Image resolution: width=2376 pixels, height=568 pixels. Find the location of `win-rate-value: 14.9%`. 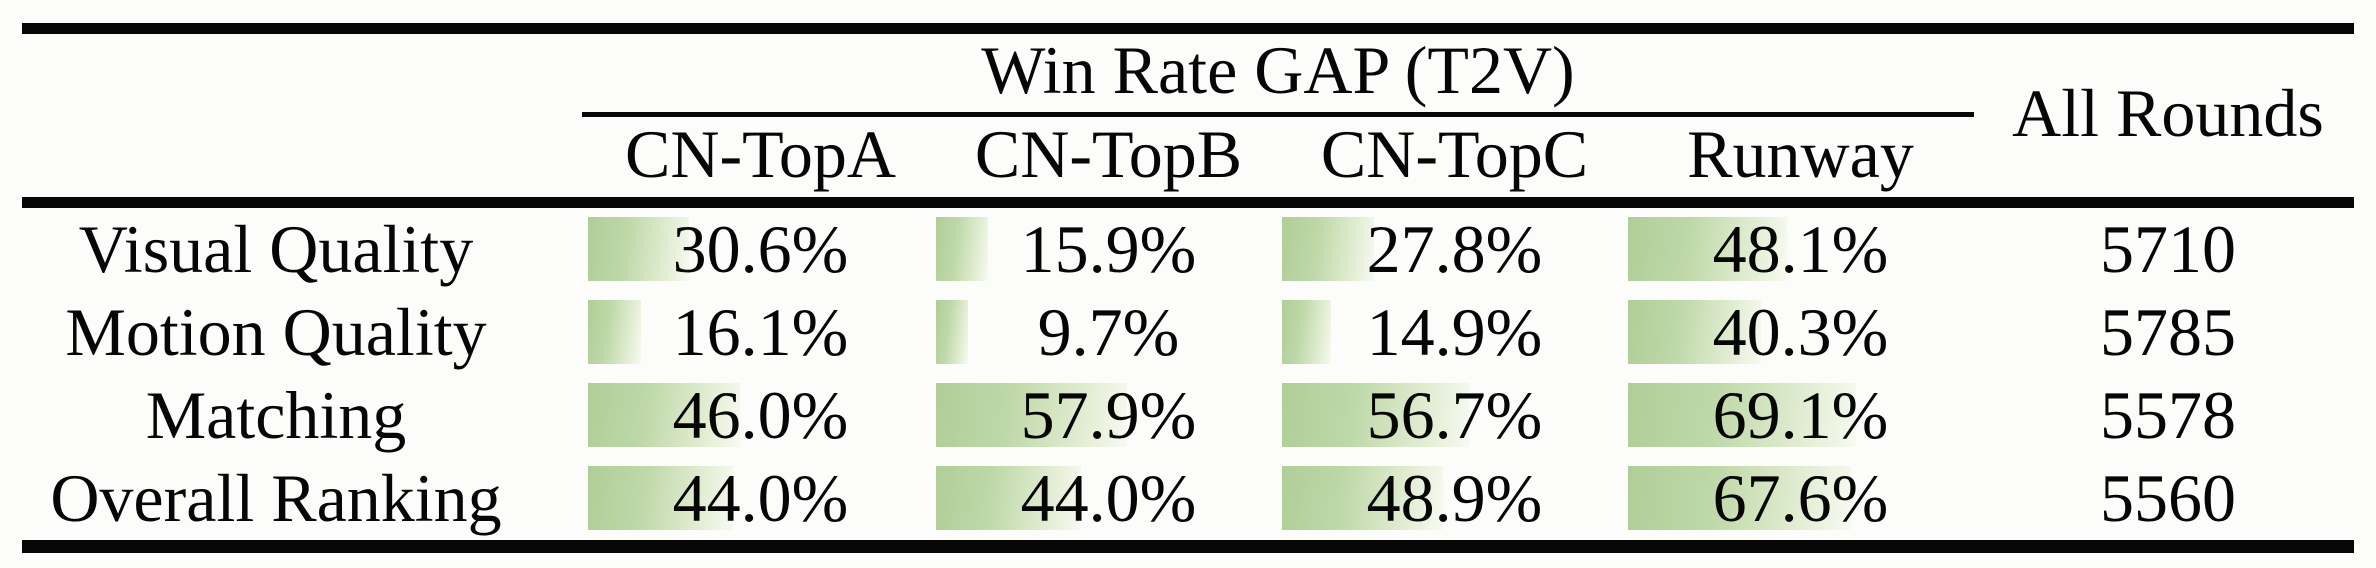

win-rate-value: 14.9% is located at coordinates (1454, 332).